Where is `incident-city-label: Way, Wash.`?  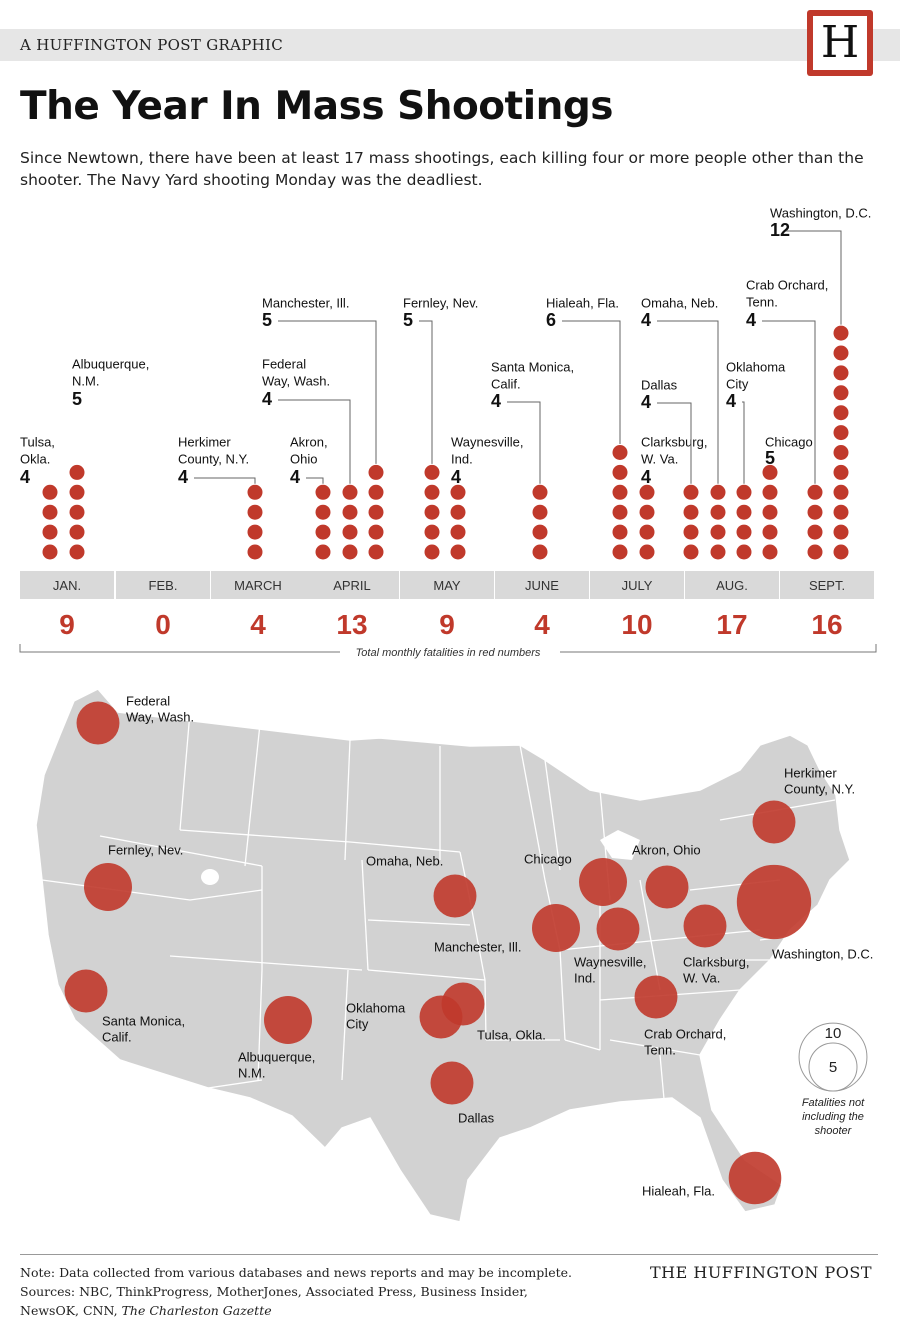
incident-city-label: Way, Wash. is located at coordinates (296, 381).